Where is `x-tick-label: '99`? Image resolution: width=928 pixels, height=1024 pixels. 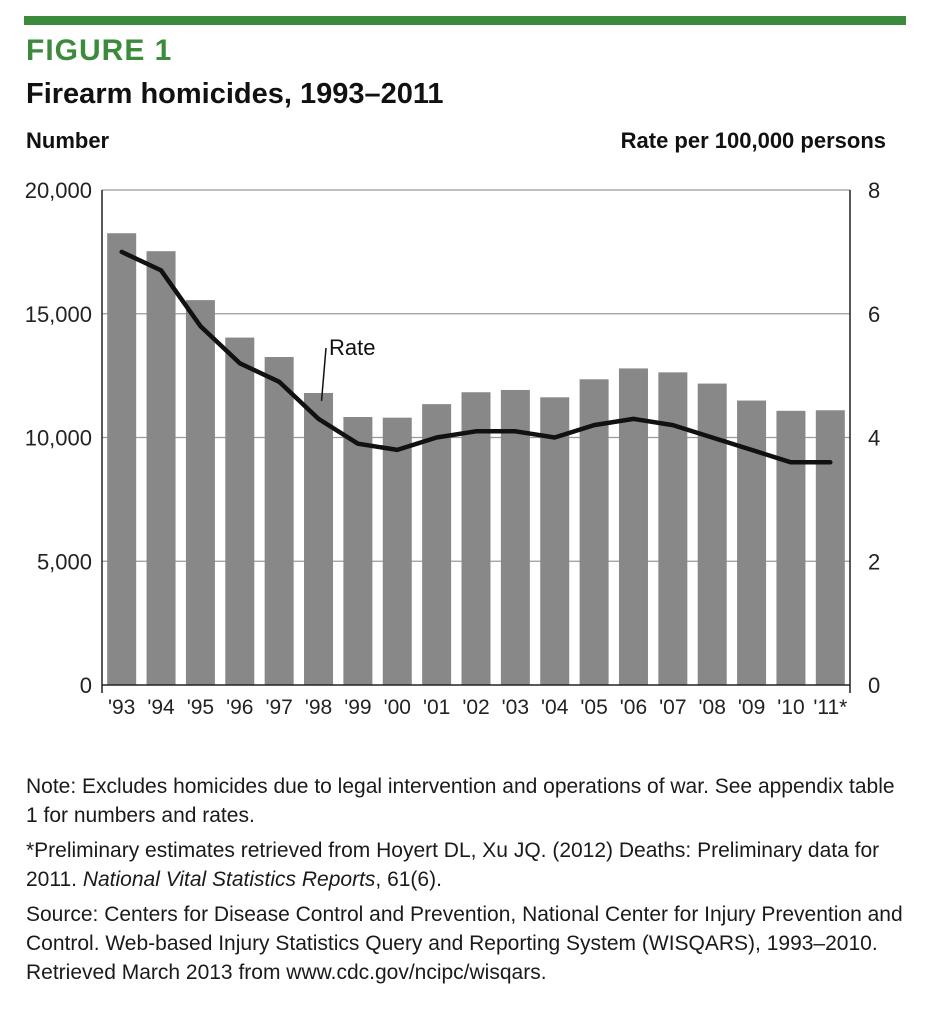
x-tick-label: '99 is located at coordinates (357, 707).